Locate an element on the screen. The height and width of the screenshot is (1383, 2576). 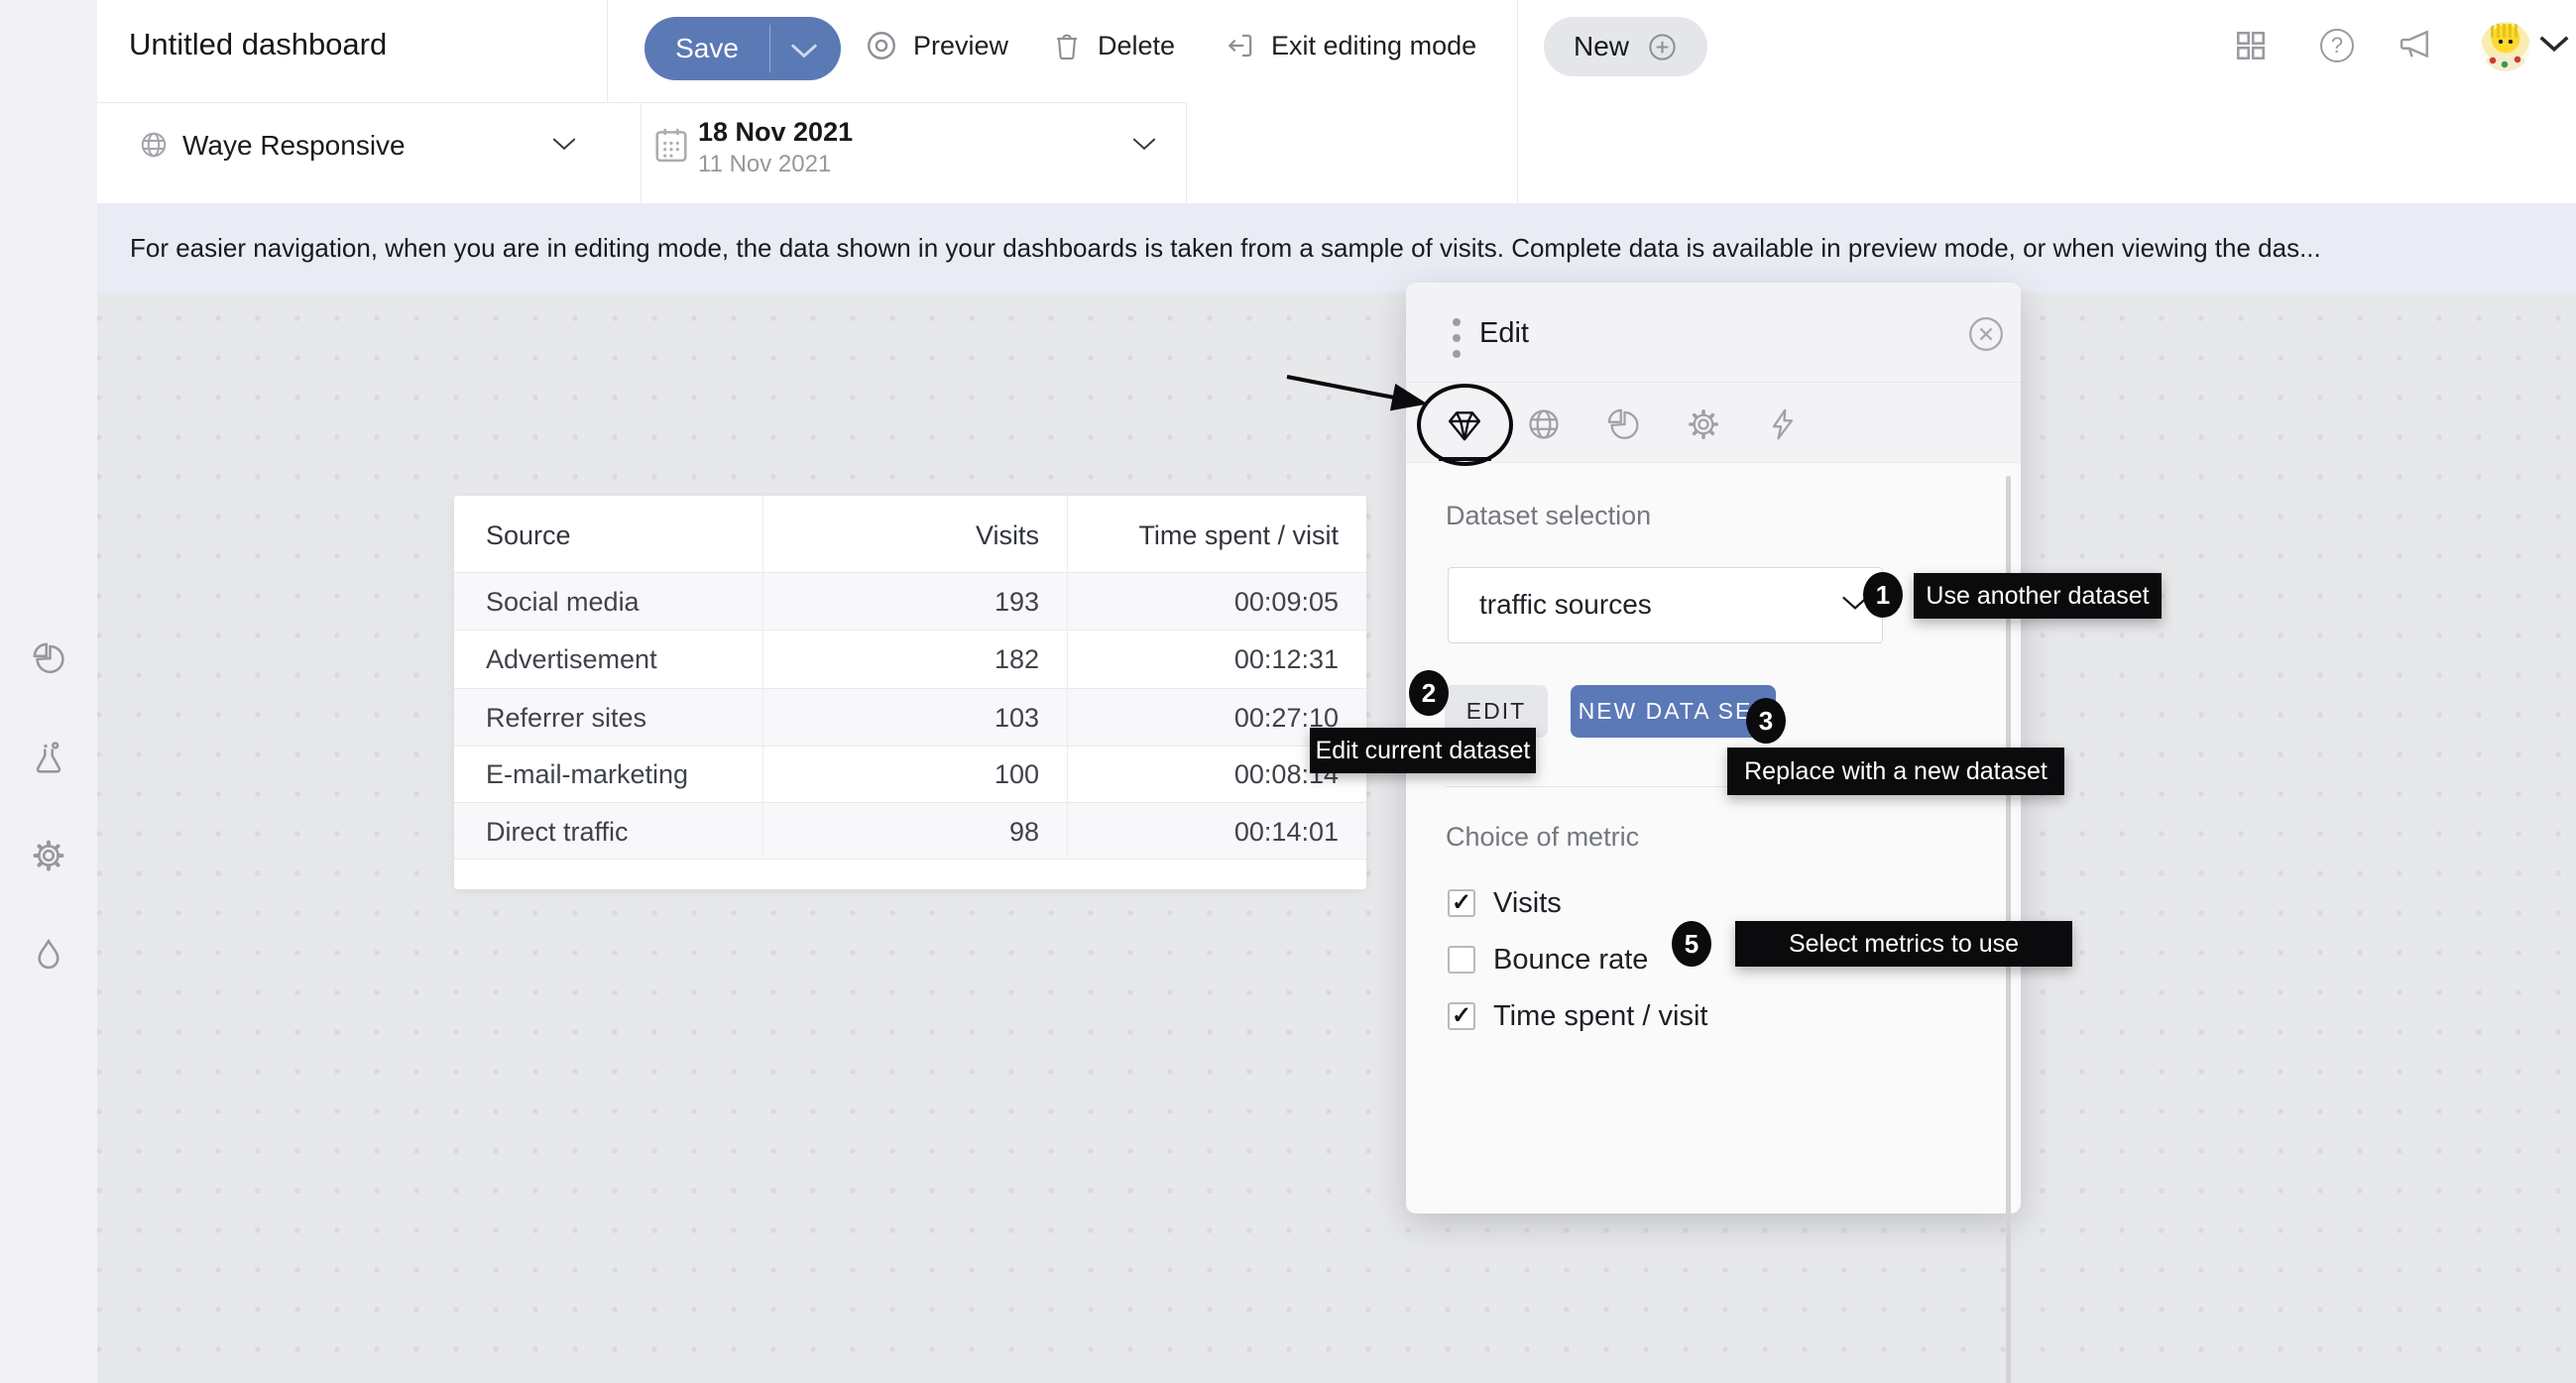
avatar-face is located at coordinates (2506, 42).